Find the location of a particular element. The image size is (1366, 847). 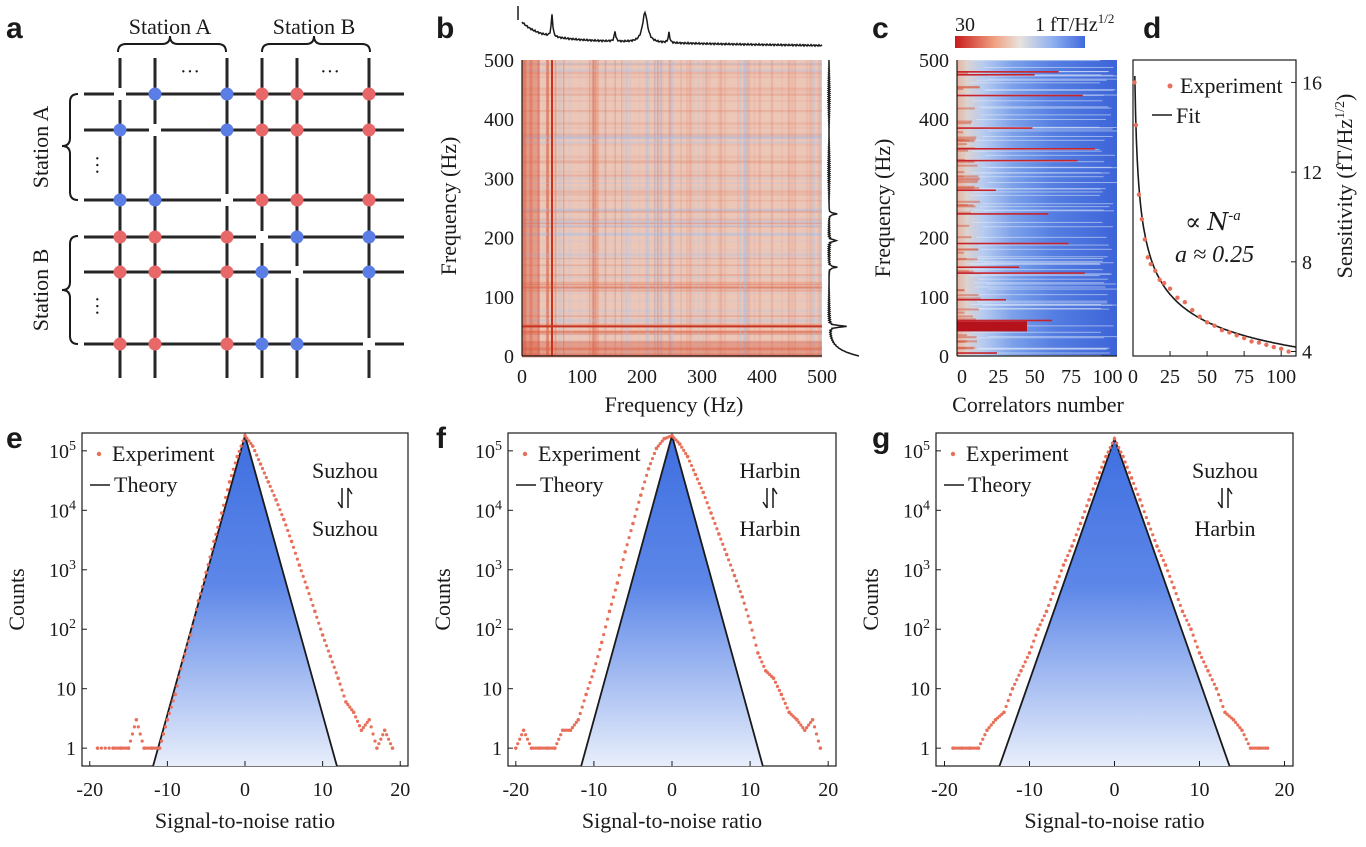

x-tick-label-b: 0 is located at coordinates (522, 377).